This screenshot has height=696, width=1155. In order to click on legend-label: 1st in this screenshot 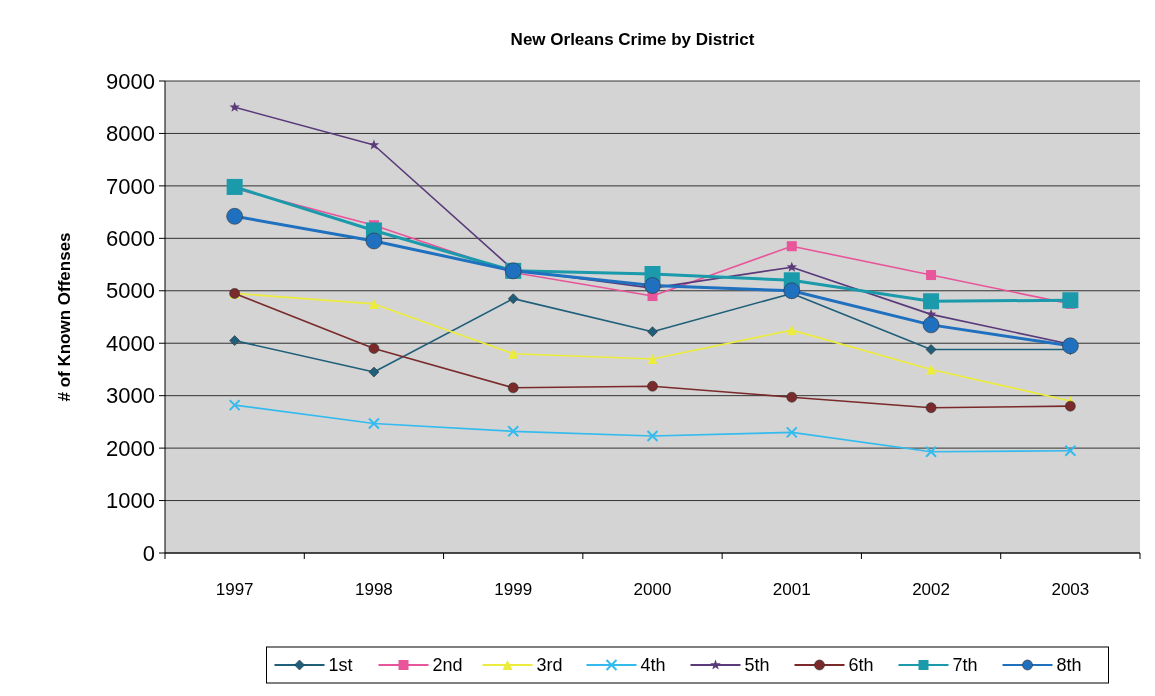, I will do `click(340, 665)`.